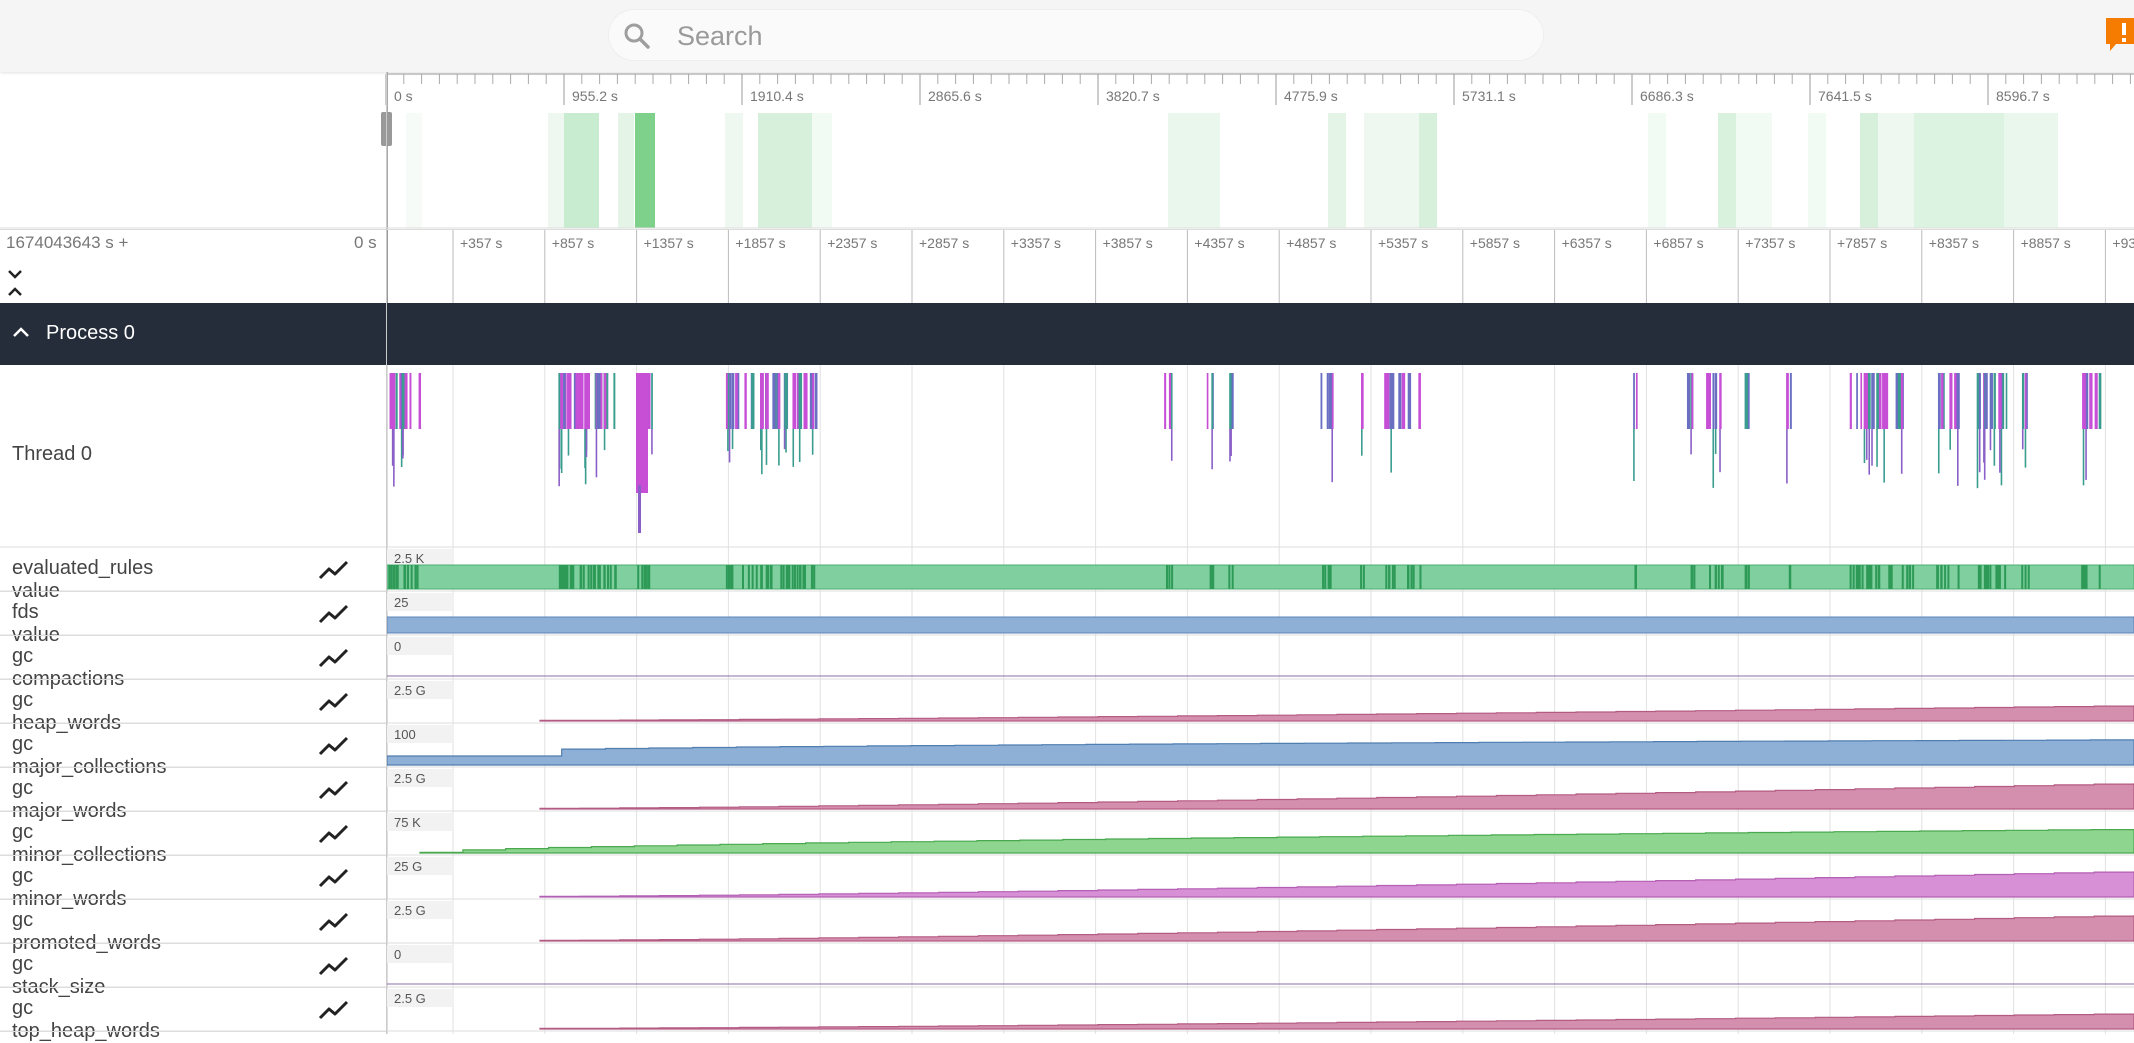  I want to click on alert-icon, so click(2120, 35).